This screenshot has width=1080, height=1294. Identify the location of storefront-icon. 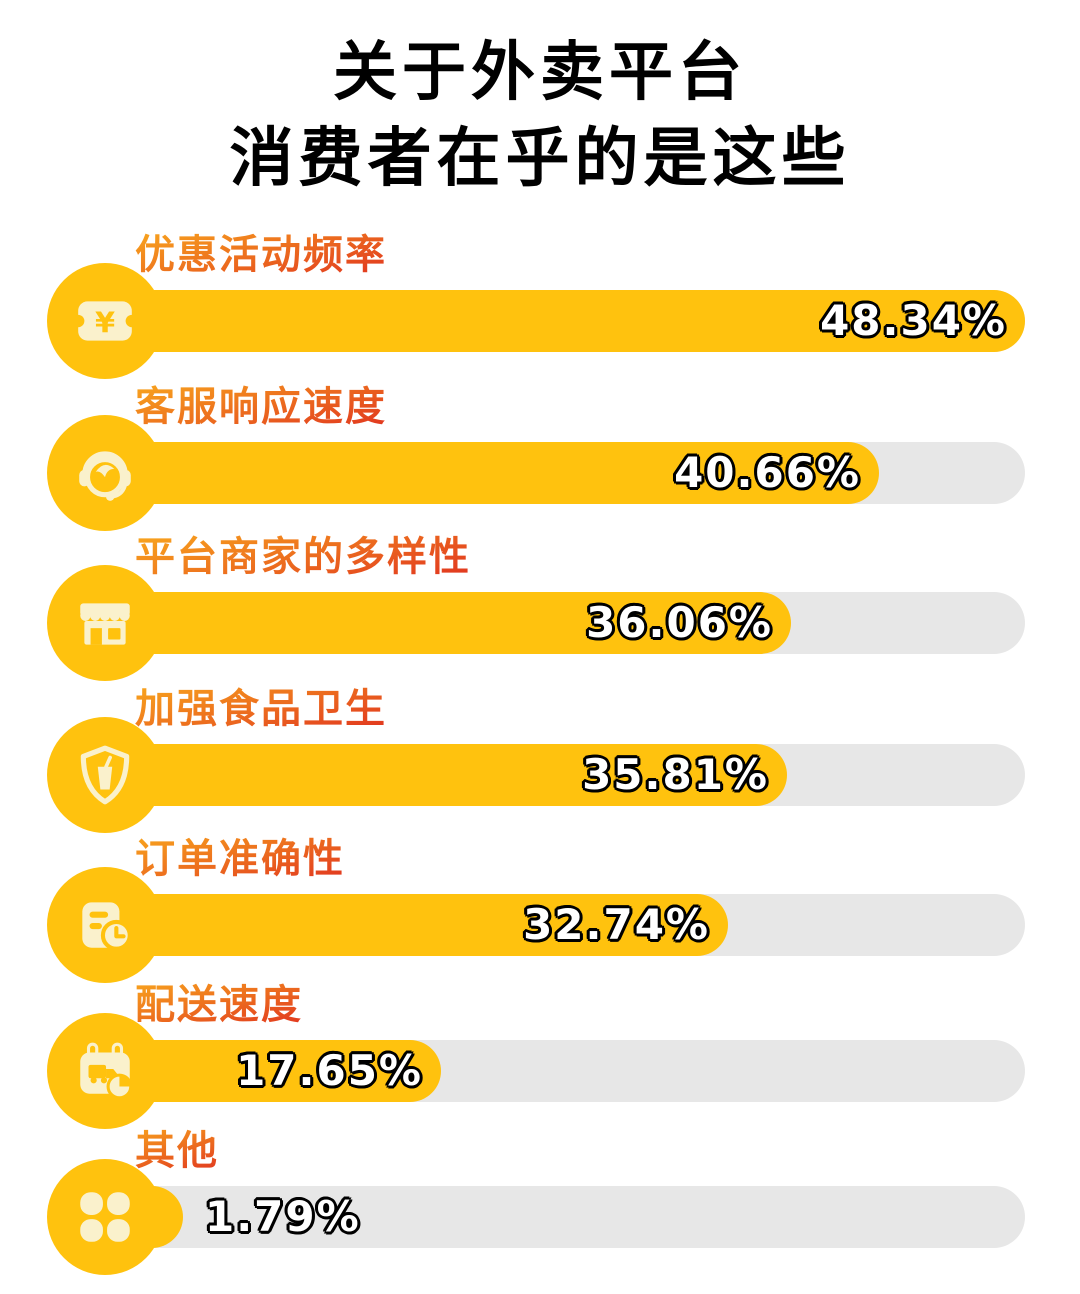
(105, 623).